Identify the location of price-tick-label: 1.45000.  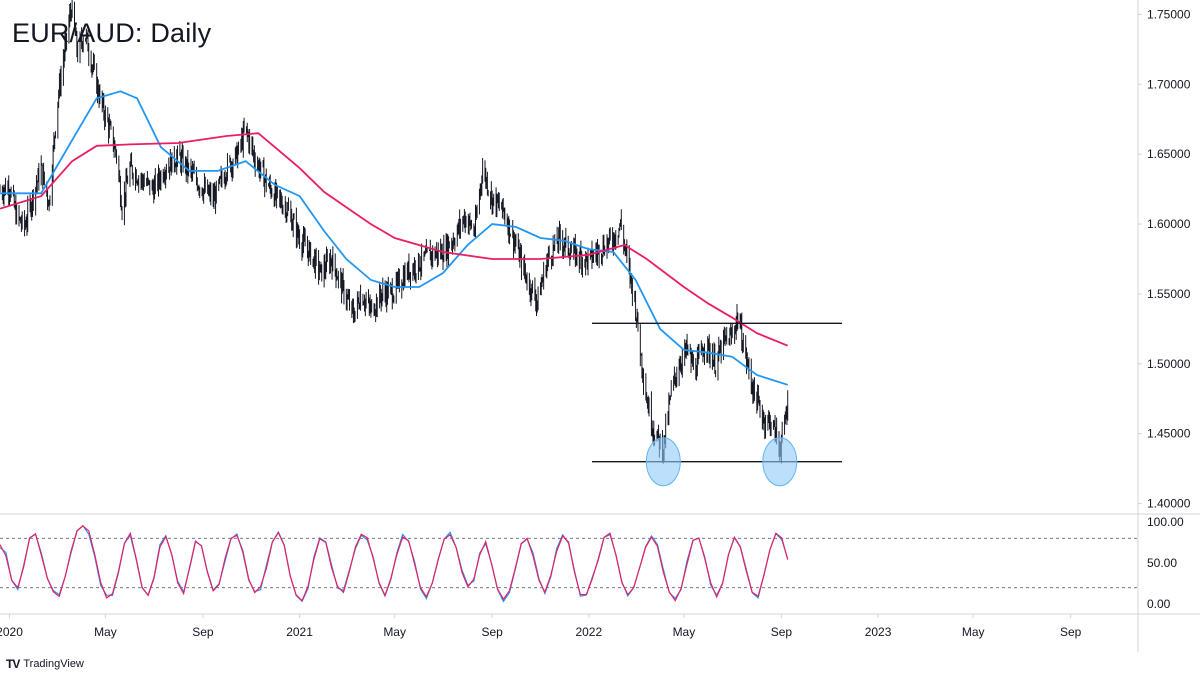
(1169, 434).